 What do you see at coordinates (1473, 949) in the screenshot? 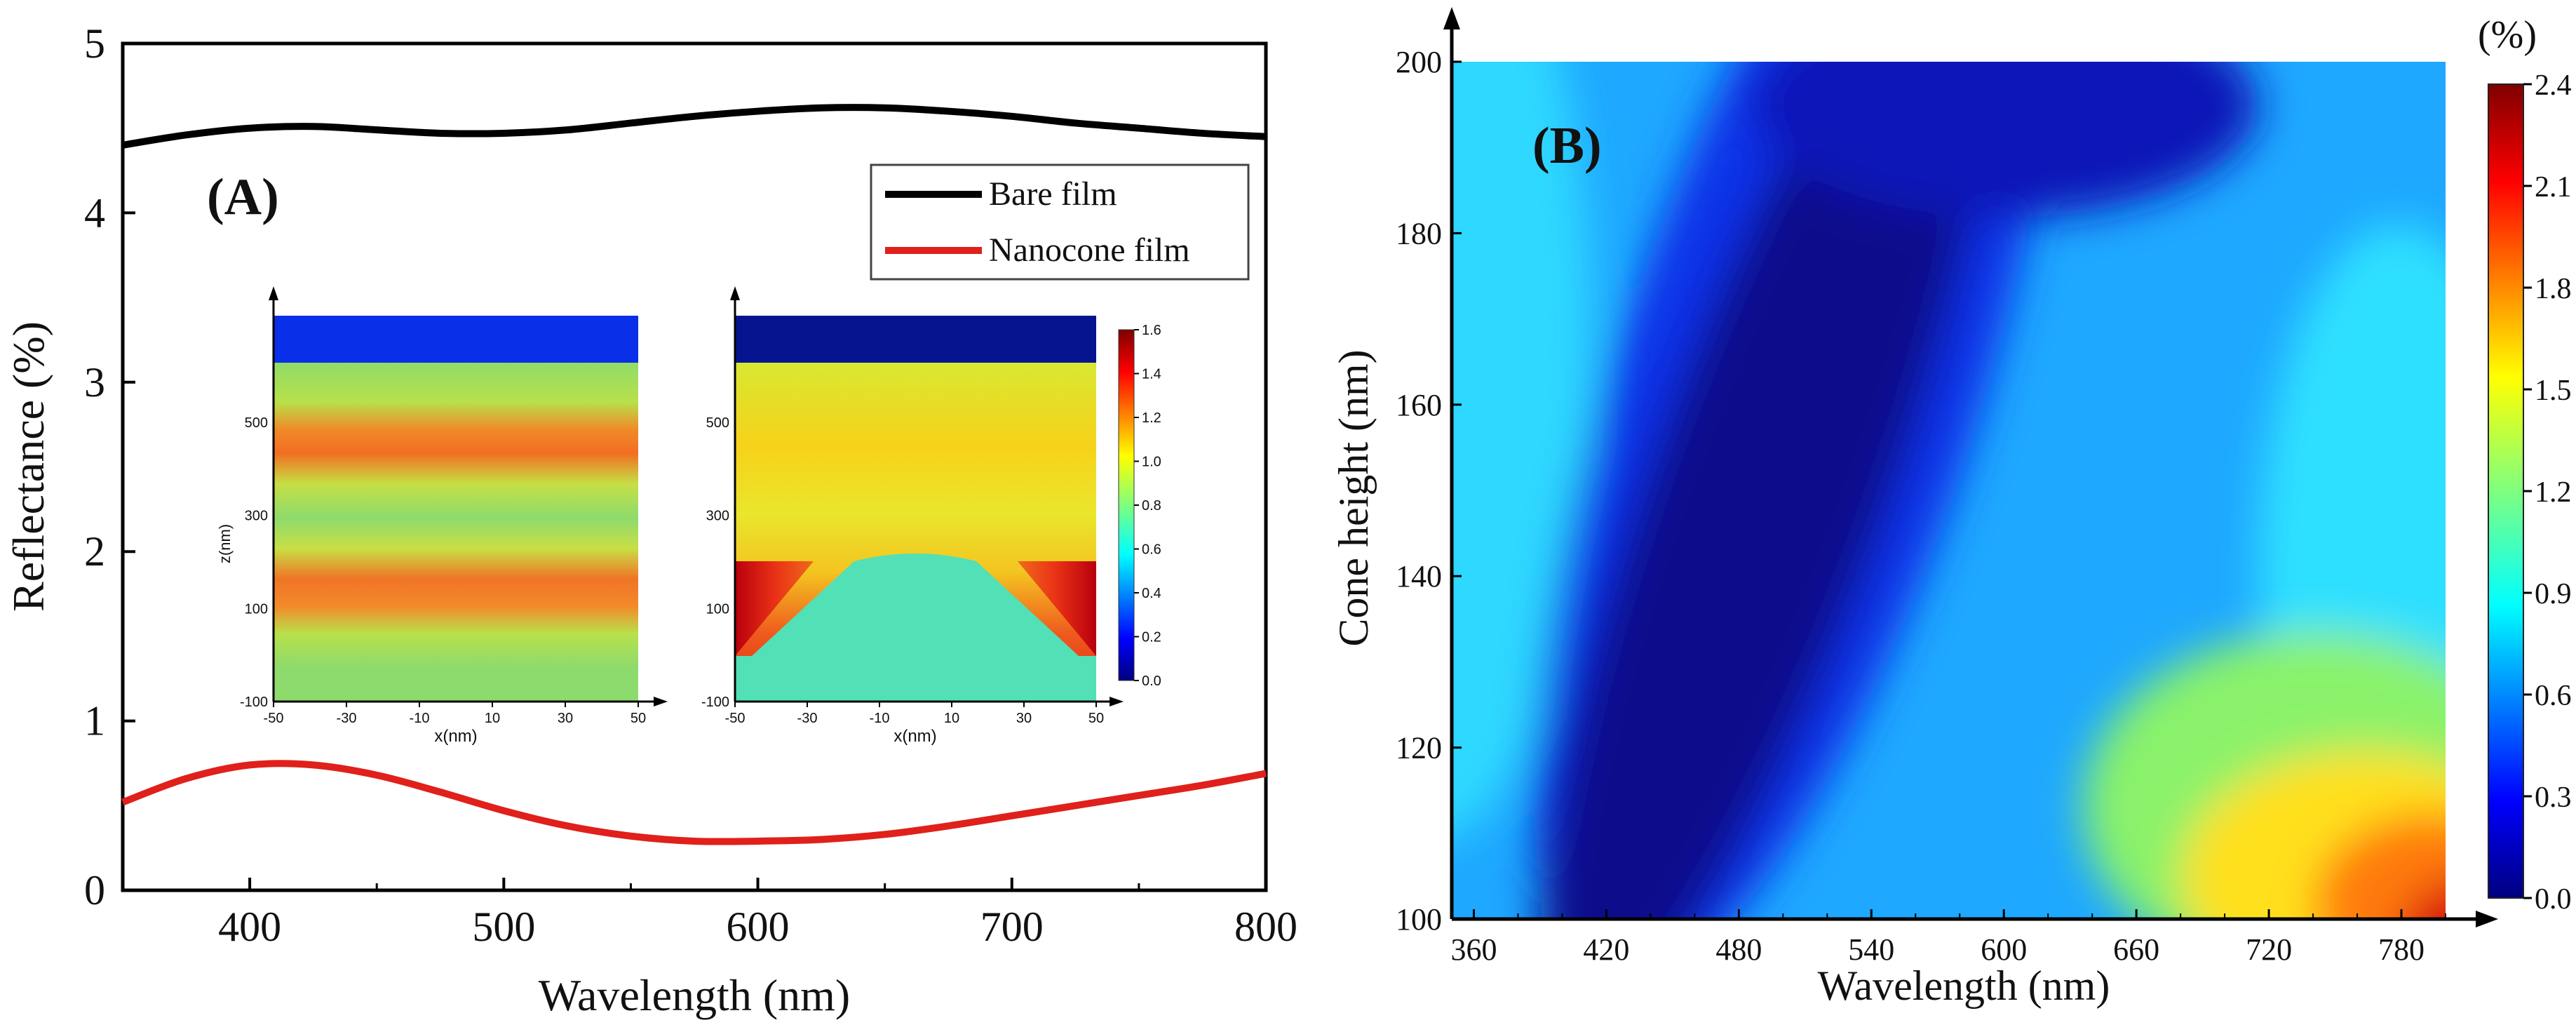
I see `b-x-tick-label: 360` at bounding box center [1473, 949].